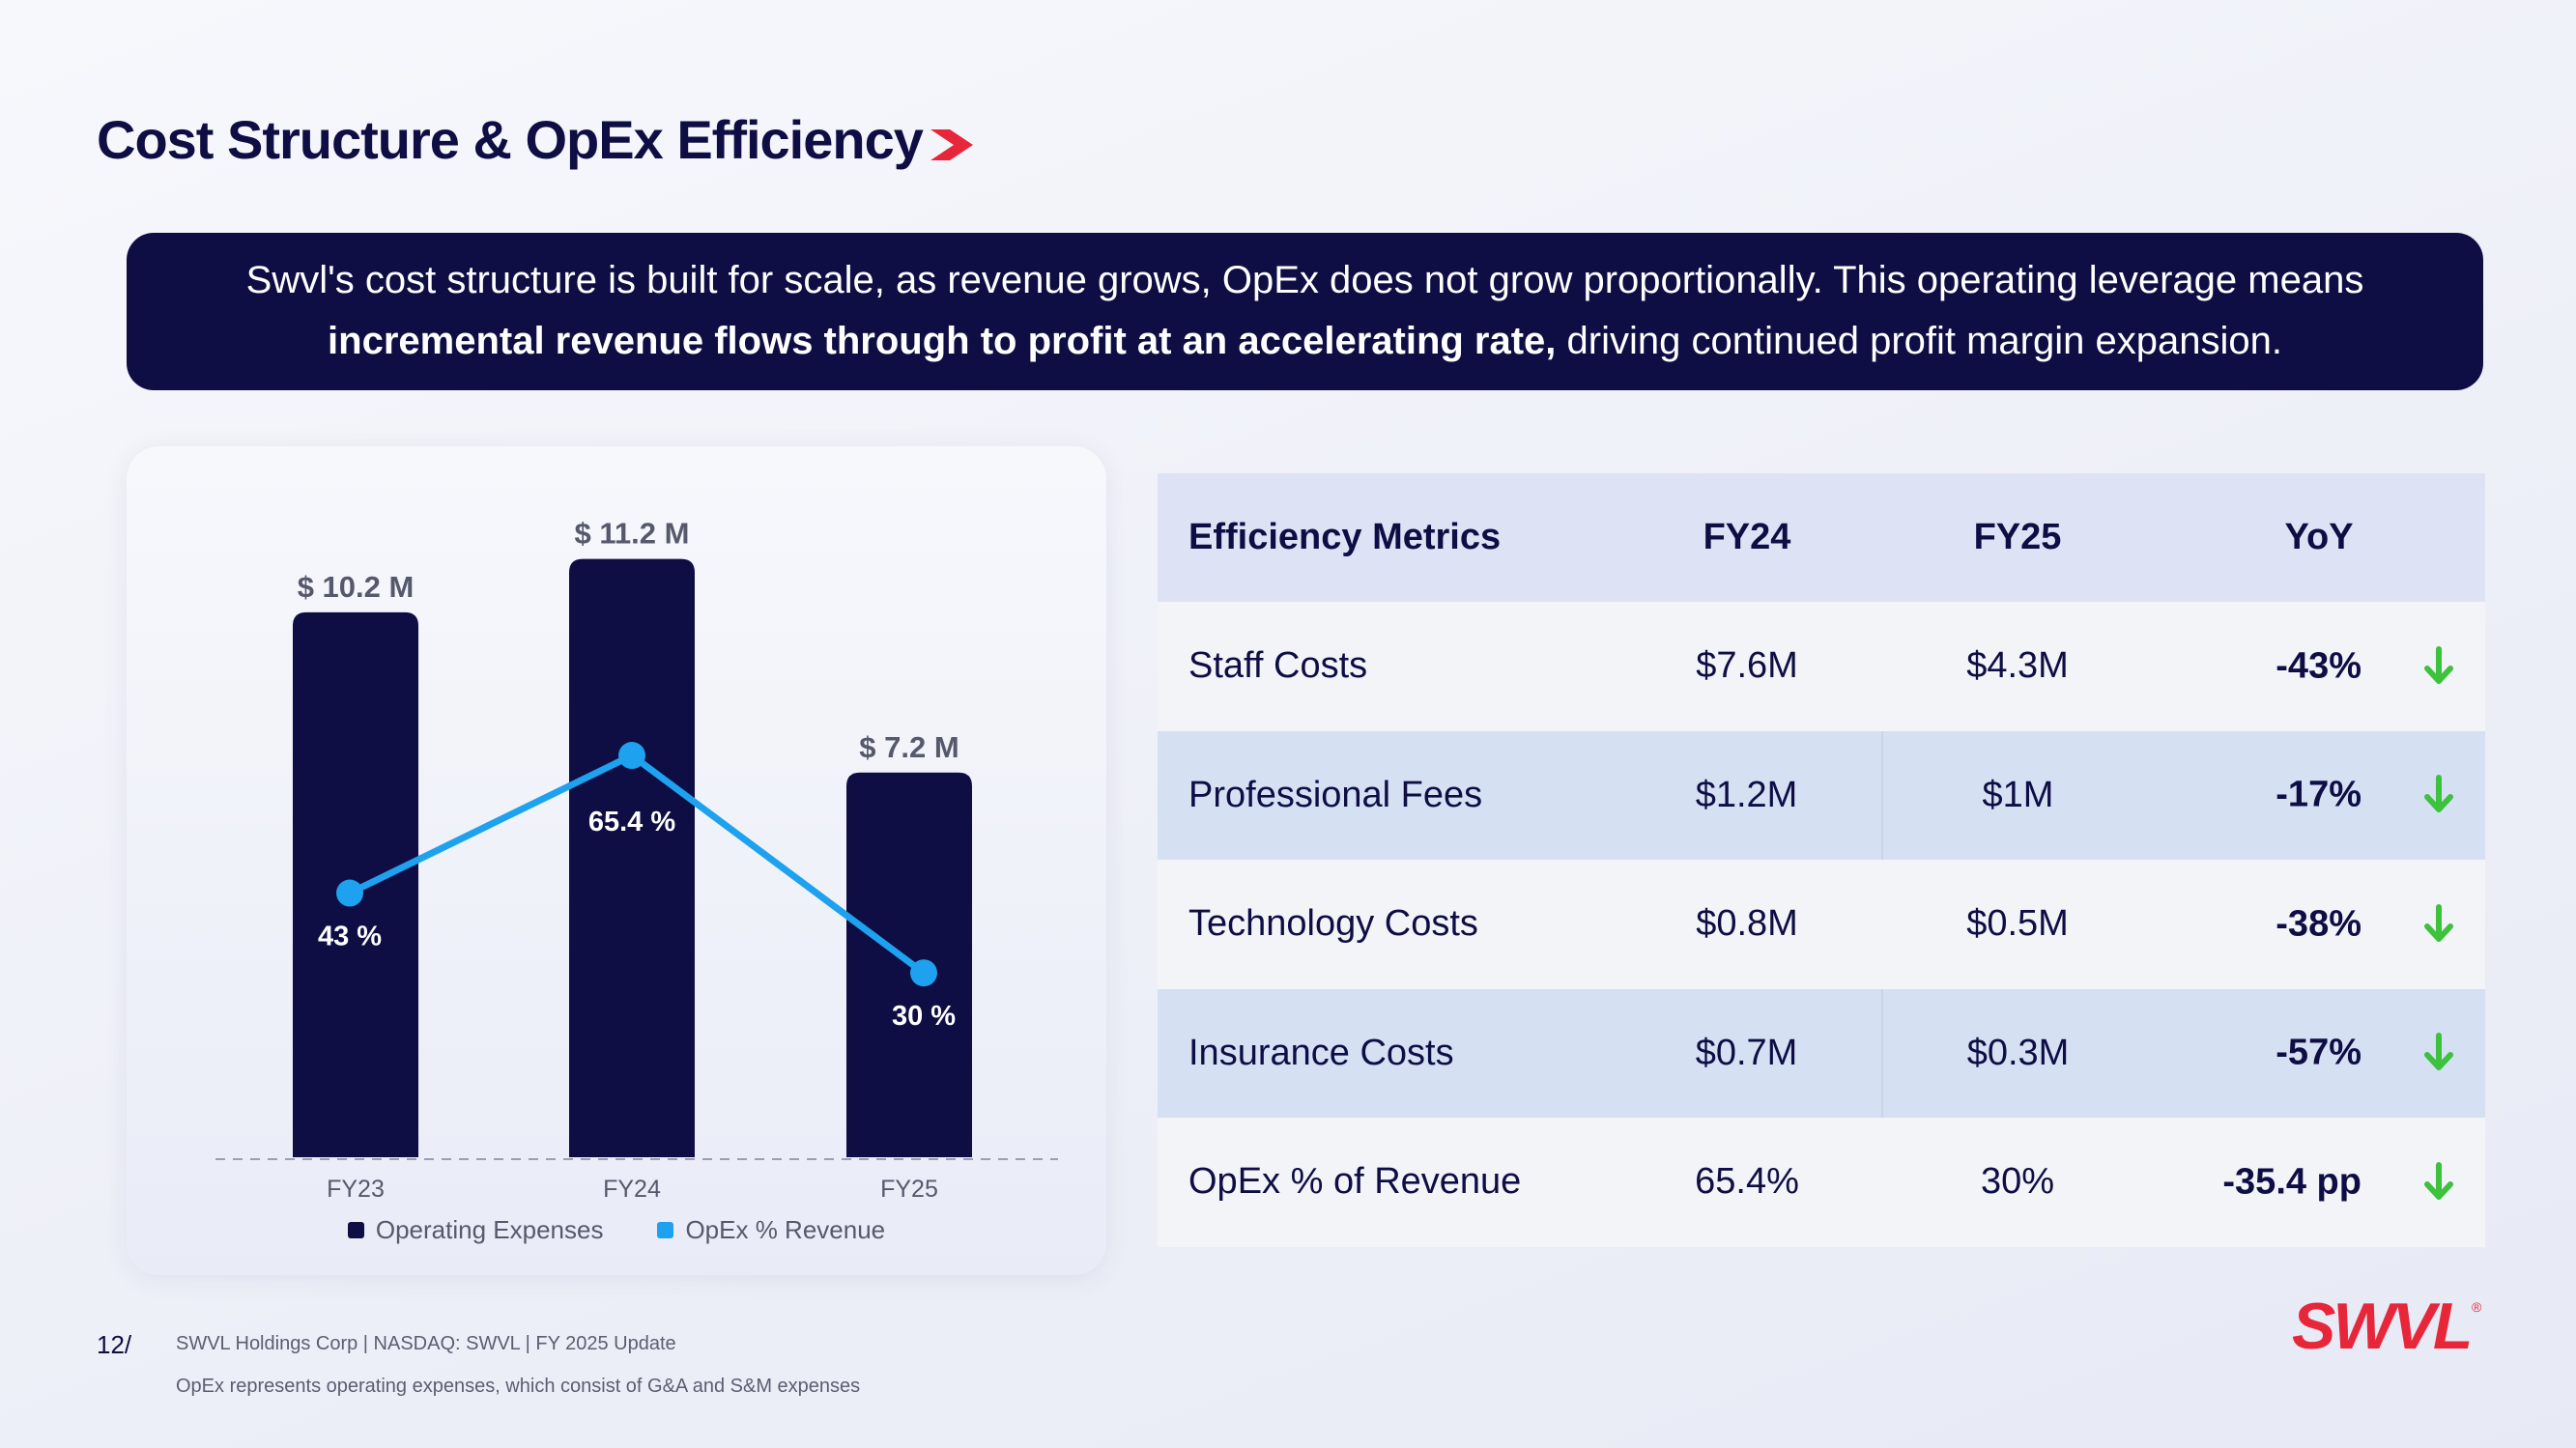  What do you see at coordinates (1385, 795) in the screenshot?
I see `metric-cell: Professional Fees` at bounding box center [1385, 795].